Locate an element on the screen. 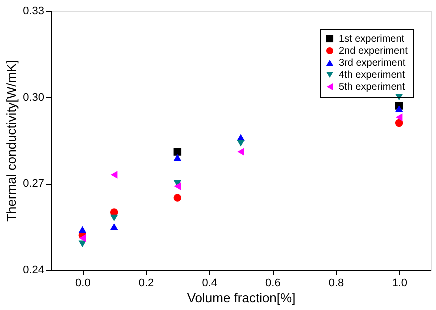  y-tick-label: 0.24 is located at coordinates (33, 270).